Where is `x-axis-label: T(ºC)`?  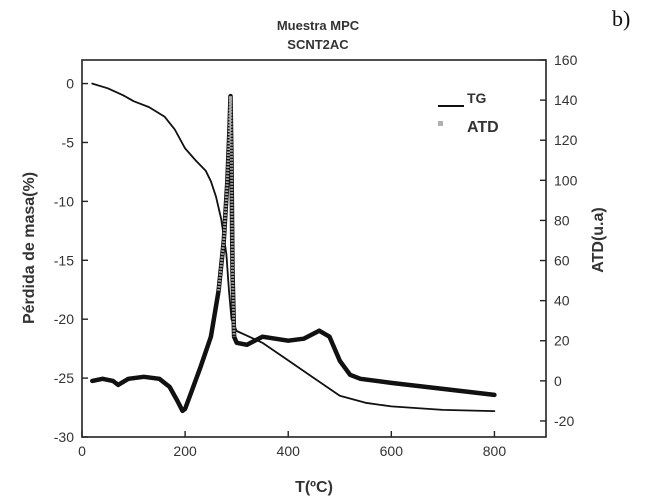 x-axis-label: T(ºC) is located at coordinates (314, 487).